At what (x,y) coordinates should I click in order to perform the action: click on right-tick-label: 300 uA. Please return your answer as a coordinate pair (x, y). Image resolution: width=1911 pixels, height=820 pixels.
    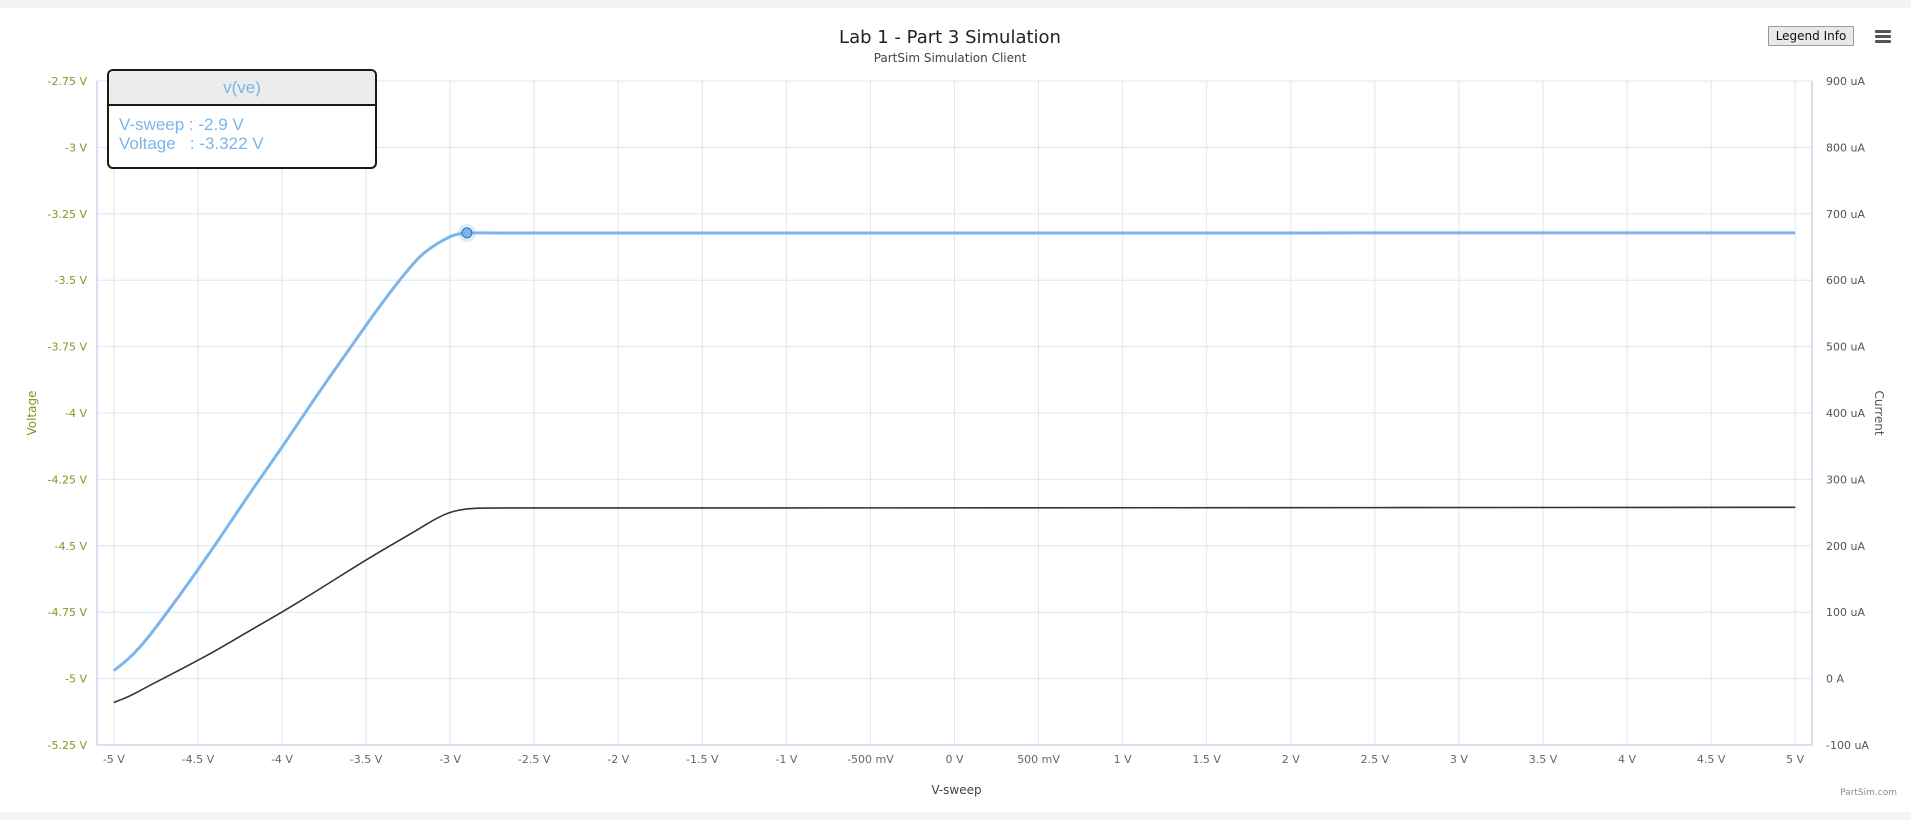
    Looking at the image, I should click on (1845, 479).